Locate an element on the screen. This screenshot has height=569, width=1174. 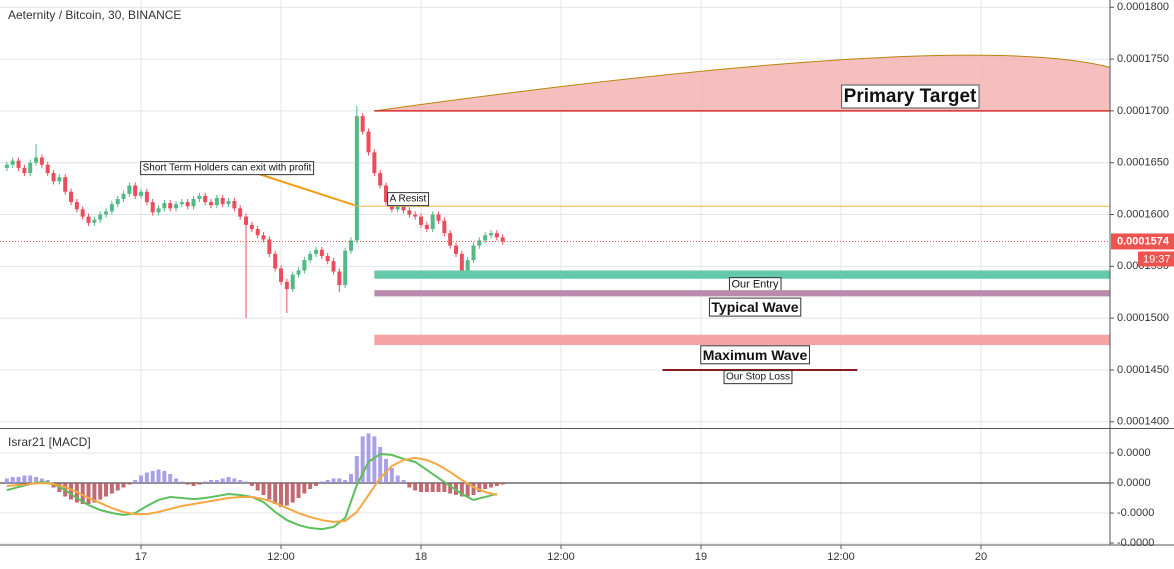
countdown-box is located at coordinates (1156, 259).